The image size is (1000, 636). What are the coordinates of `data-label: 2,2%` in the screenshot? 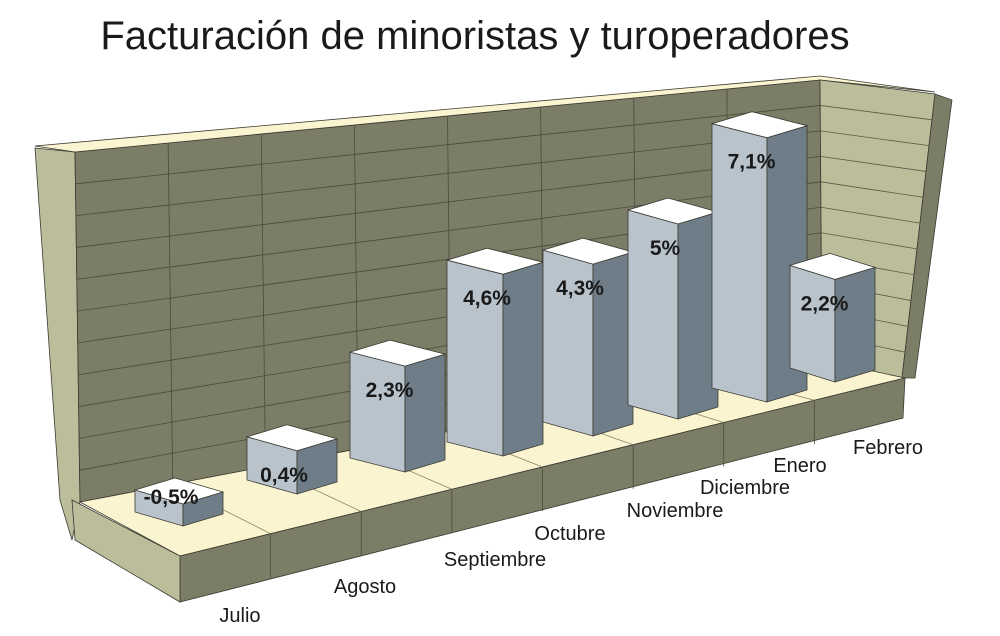 It's located at (825, 303).